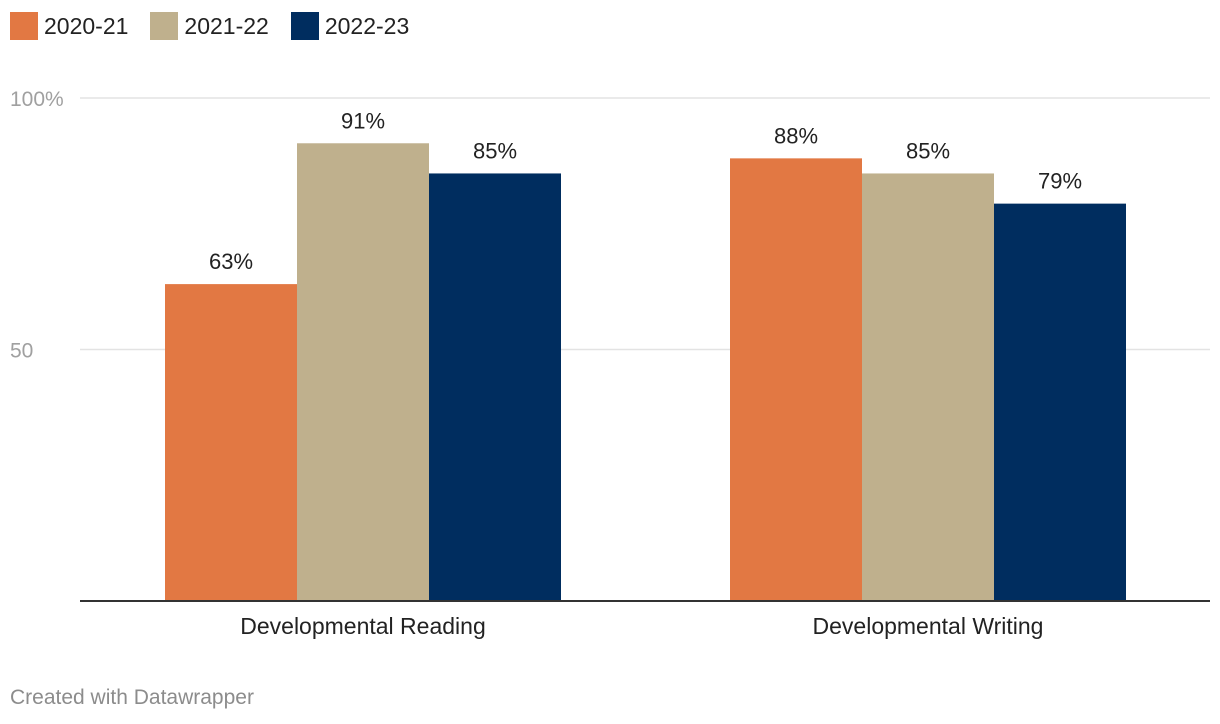  What do you see at coordinates (928, 150) in the screenshot?
I see `value-label-2021-22-1: 85%` at bounding box center [928, 150].